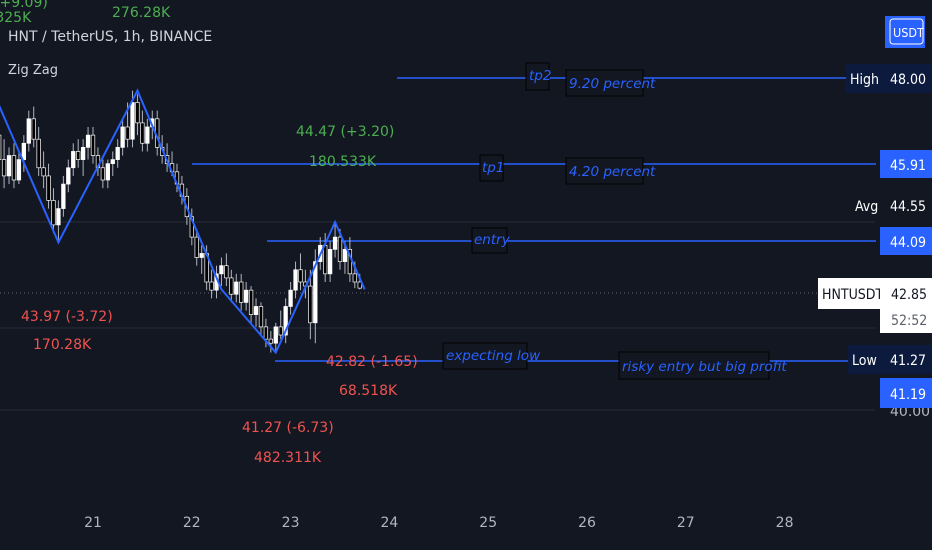 The height and width of the screenshot is (550, 932). I want to click on expecting-low-price-value: 41.19, so click(908, 395).